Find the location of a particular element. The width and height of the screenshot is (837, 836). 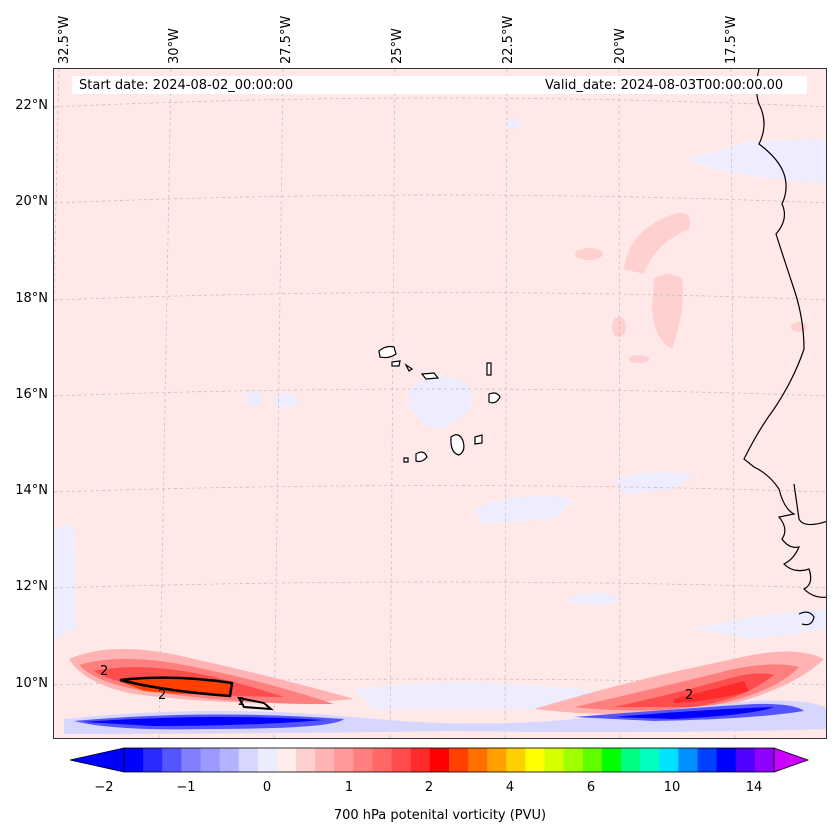

lat-label-12n: 12°N is located at coordinates (31, 586).